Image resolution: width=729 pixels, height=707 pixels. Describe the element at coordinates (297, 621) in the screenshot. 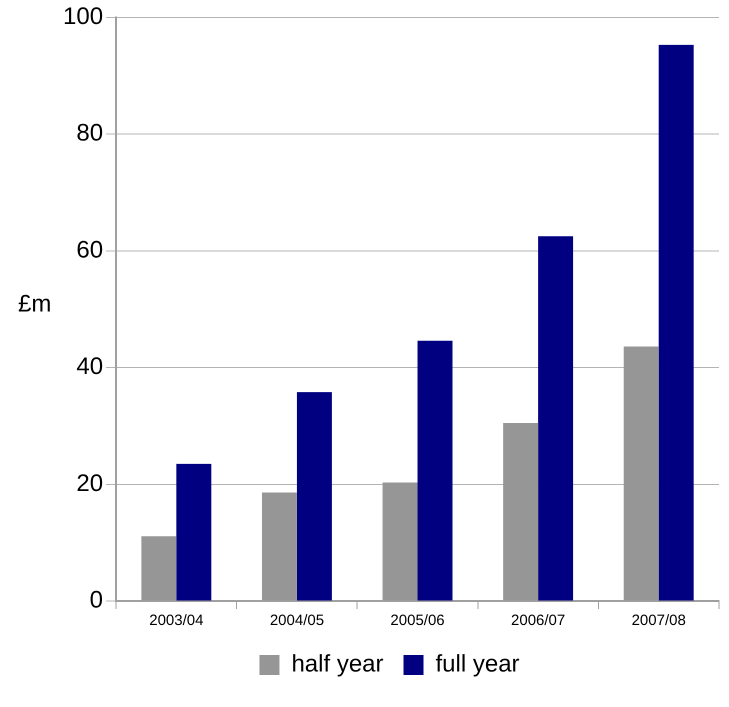

I see `x-tick-label: 2004/05` at that location.